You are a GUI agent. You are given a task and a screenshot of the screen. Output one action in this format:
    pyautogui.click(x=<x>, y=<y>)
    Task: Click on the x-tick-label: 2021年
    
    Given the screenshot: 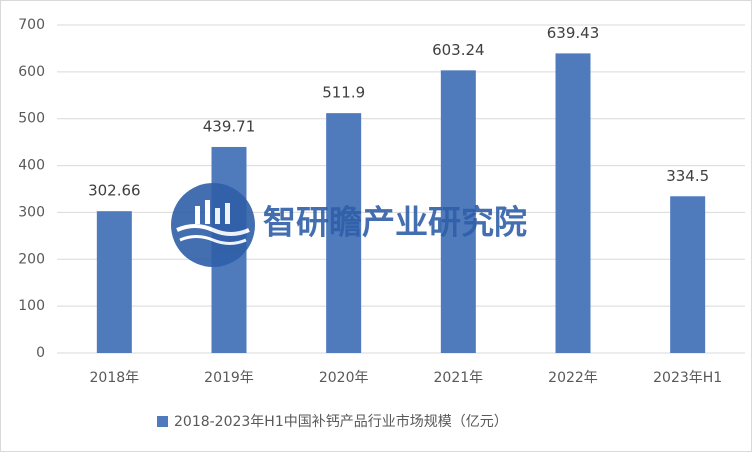 What is the action you would take?
    pyautogui.click(x=459, y=378)
    